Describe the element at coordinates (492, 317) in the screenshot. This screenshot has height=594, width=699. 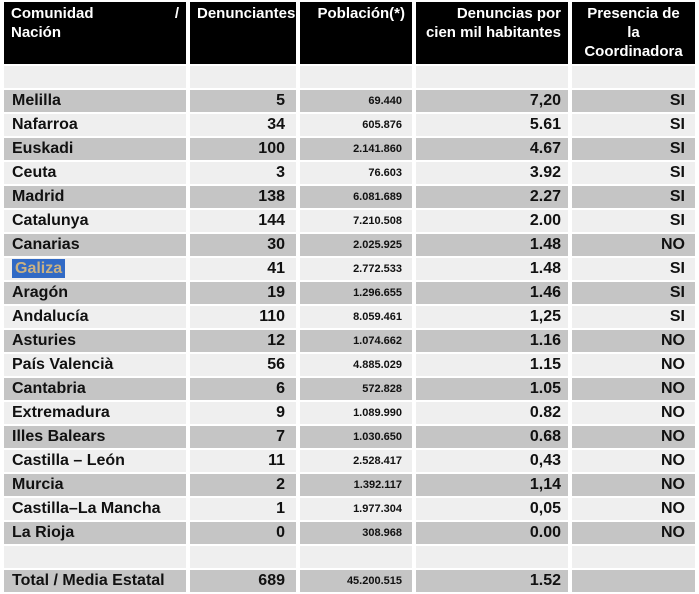
I see `cell-rate: 1,25` at that location.